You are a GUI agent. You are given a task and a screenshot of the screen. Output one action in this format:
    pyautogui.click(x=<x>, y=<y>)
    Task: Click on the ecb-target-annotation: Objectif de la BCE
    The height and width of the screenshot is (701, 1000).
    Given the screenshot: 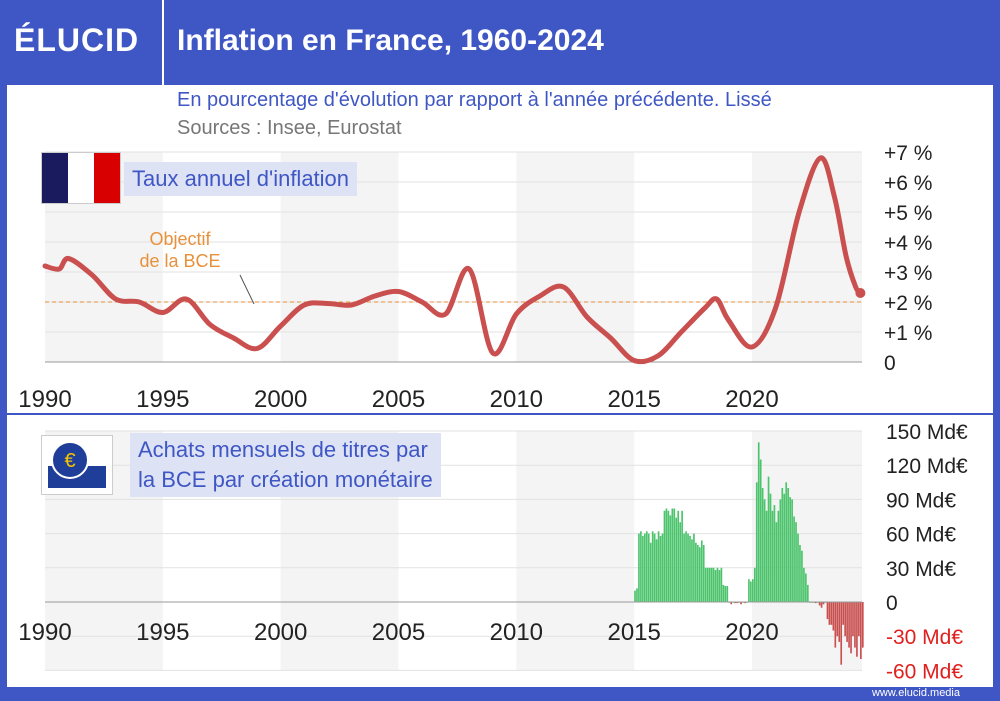 What is the action you would take?
    pyautogui.click(x=180, y=250)
    